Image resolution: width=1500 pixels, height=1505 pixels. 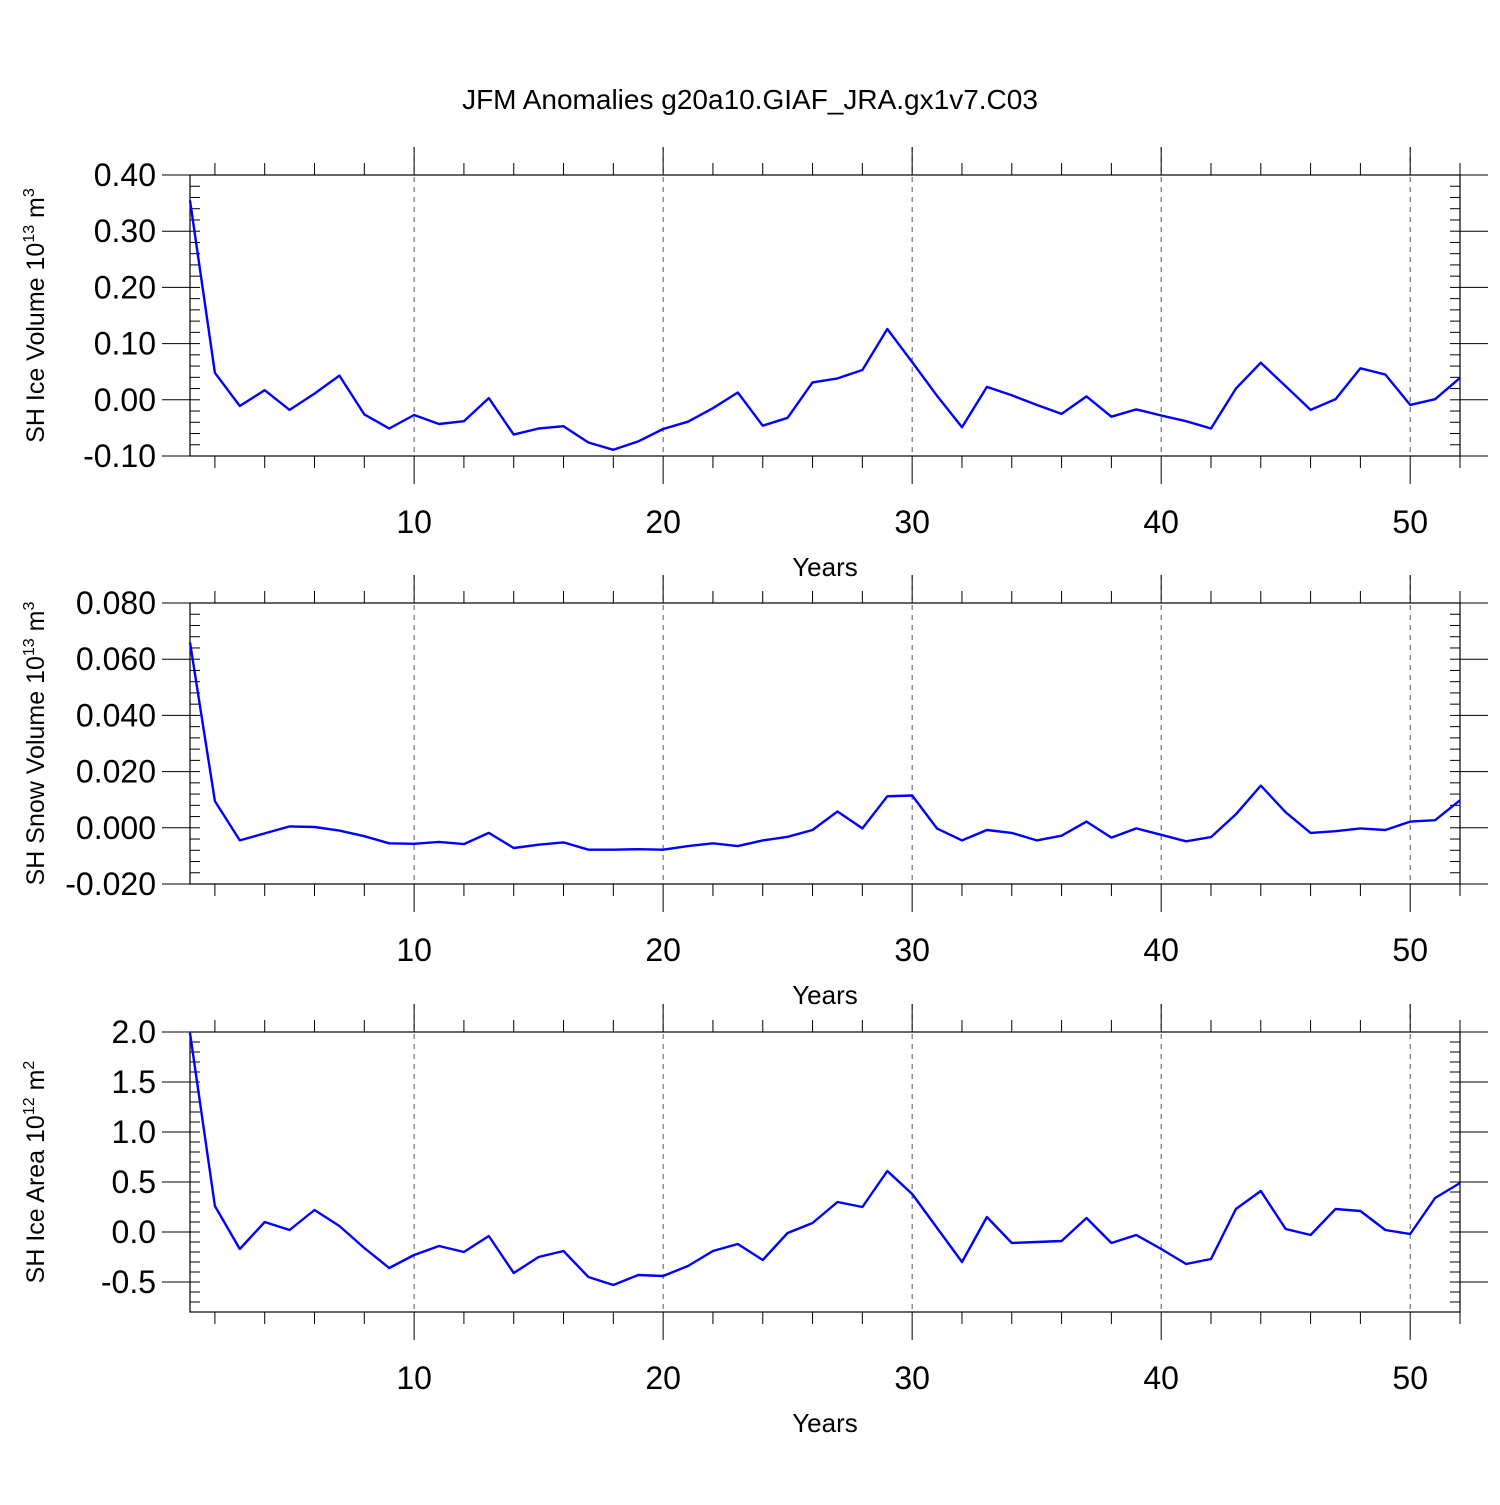 What do you see at coordinates (125, 287) in the screenshot?
I see `y-tick-label: 0.20` at bounding box center [125, 287].